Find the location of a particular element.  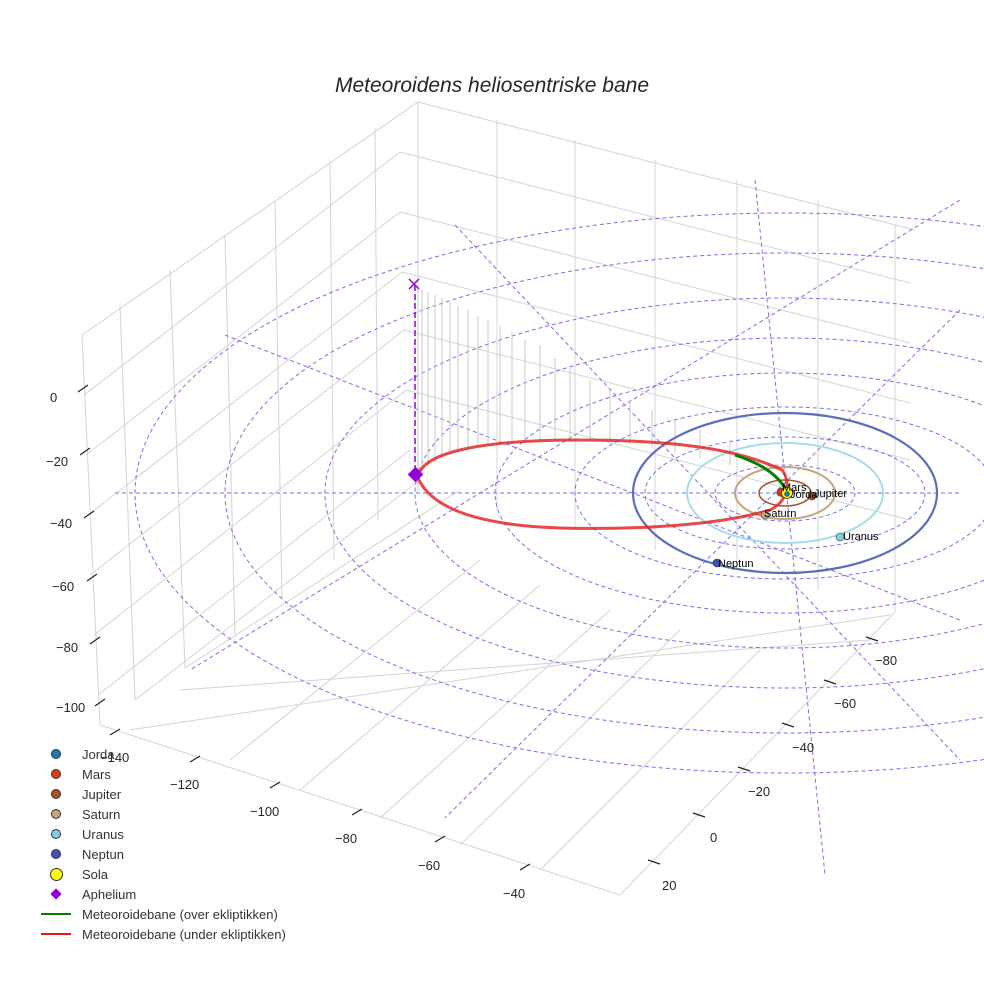

legend-item-uranus: Uranus is located at coordinates (162, 834).